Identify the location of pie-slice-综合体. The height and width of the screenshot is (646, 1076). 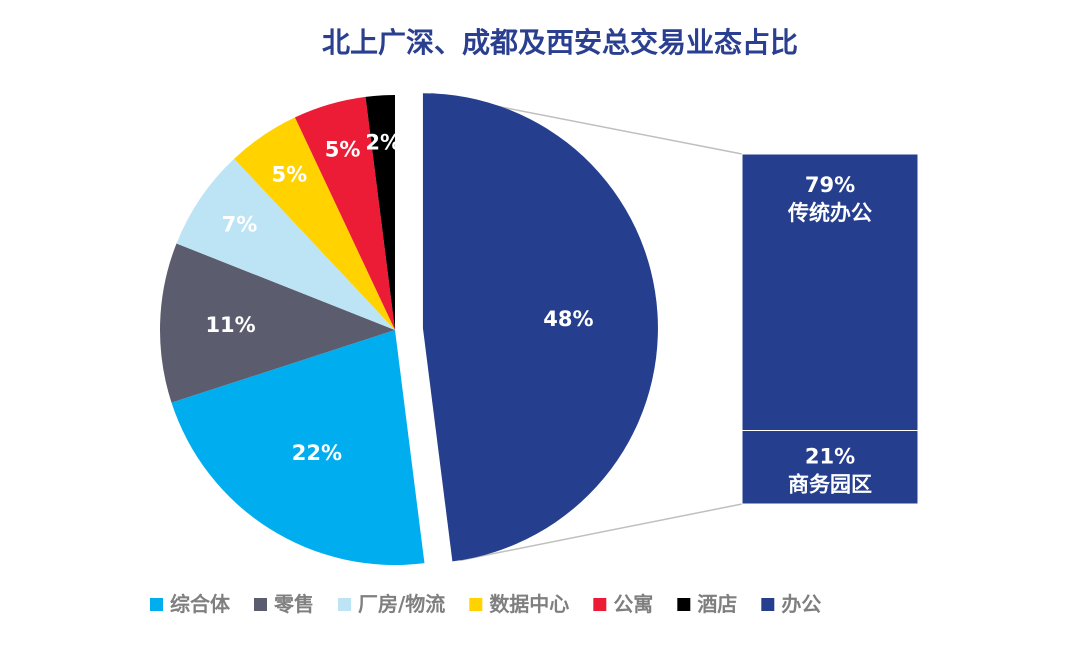
(298, 448).